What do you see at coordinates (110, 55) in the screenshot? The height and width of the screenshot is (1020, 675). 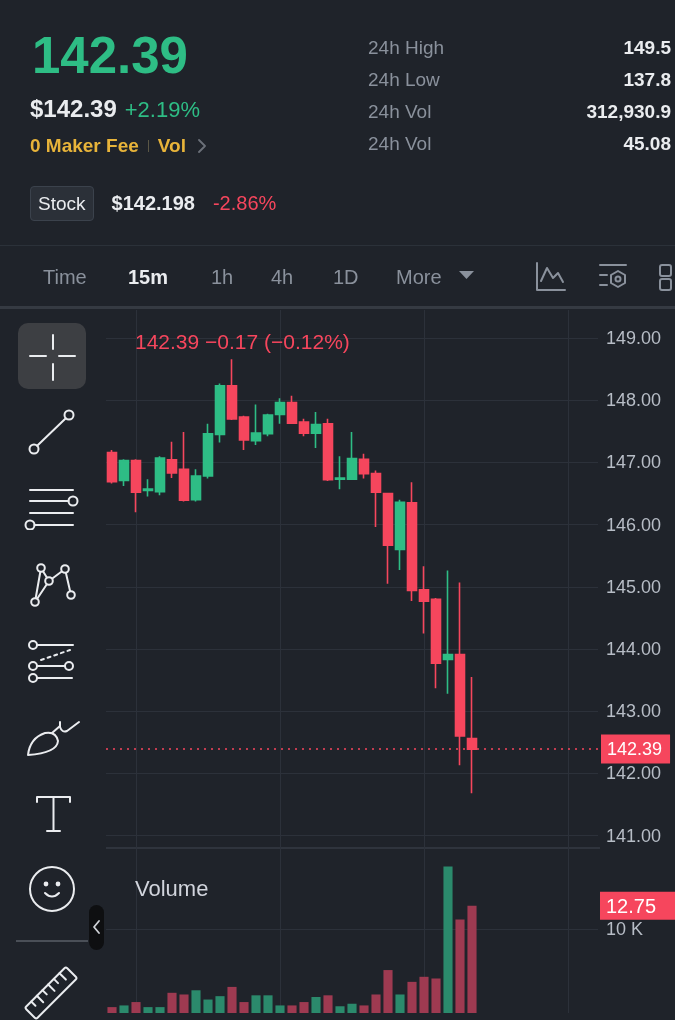 I see `text: 142.39` at bounding box center [110, 55].